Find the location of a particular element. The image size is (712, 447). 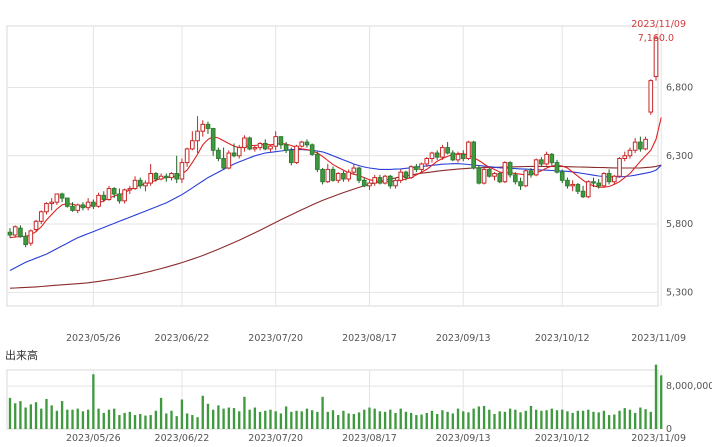

date-tick-label: 2023/08/17 is located at coordinates (369, 338).